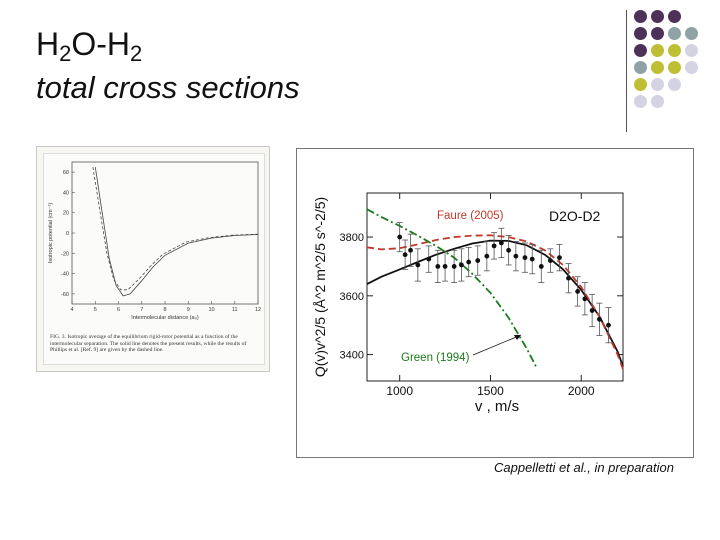 The image size is (720, 540). What do you see at coordinates (352, 238) in the screenshot?
I see `y-tick-label: 3800` at bounding box center [352, 238].